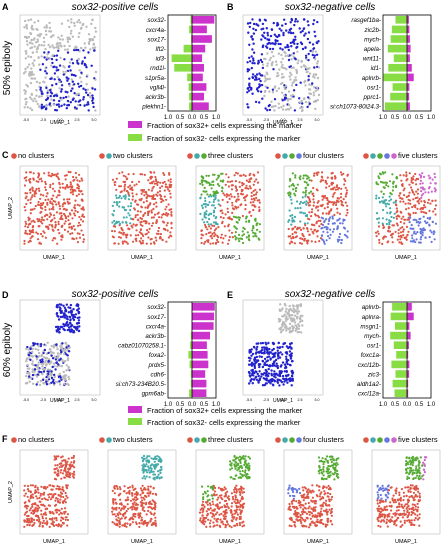 This screenshot has width=447, height=550. I want to click on panel-letter-c: C, so click(5, 155).